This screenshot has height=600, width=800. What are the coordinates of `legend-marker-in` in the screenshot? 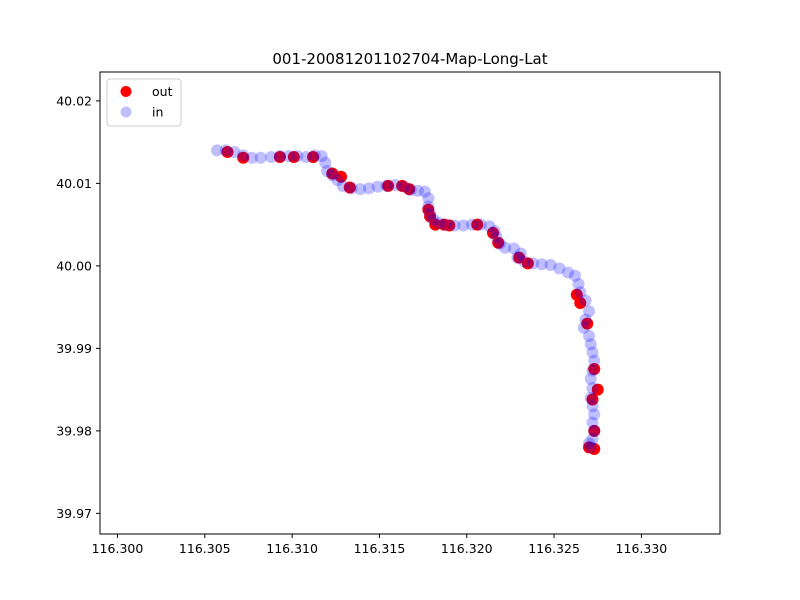 It's located at (126, 112).